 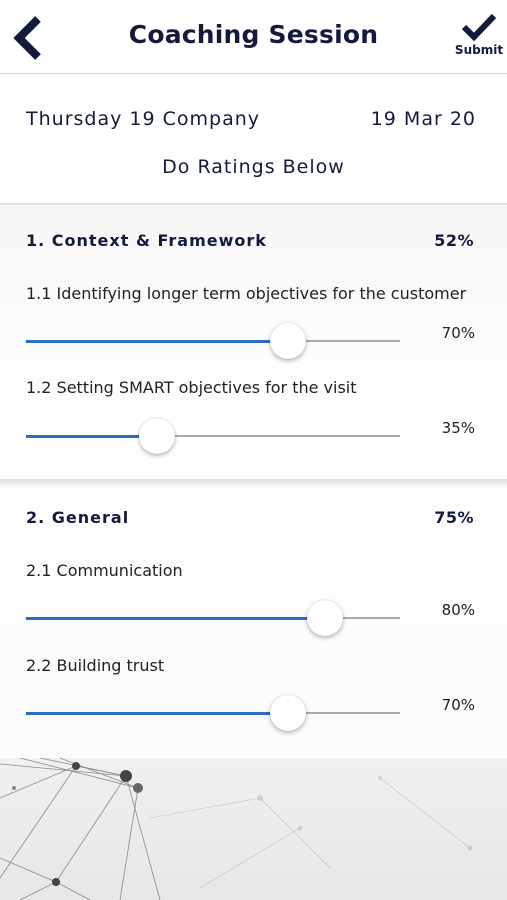 I want to click on section-score-context-framework: 52%, so click(x=454, y=240).